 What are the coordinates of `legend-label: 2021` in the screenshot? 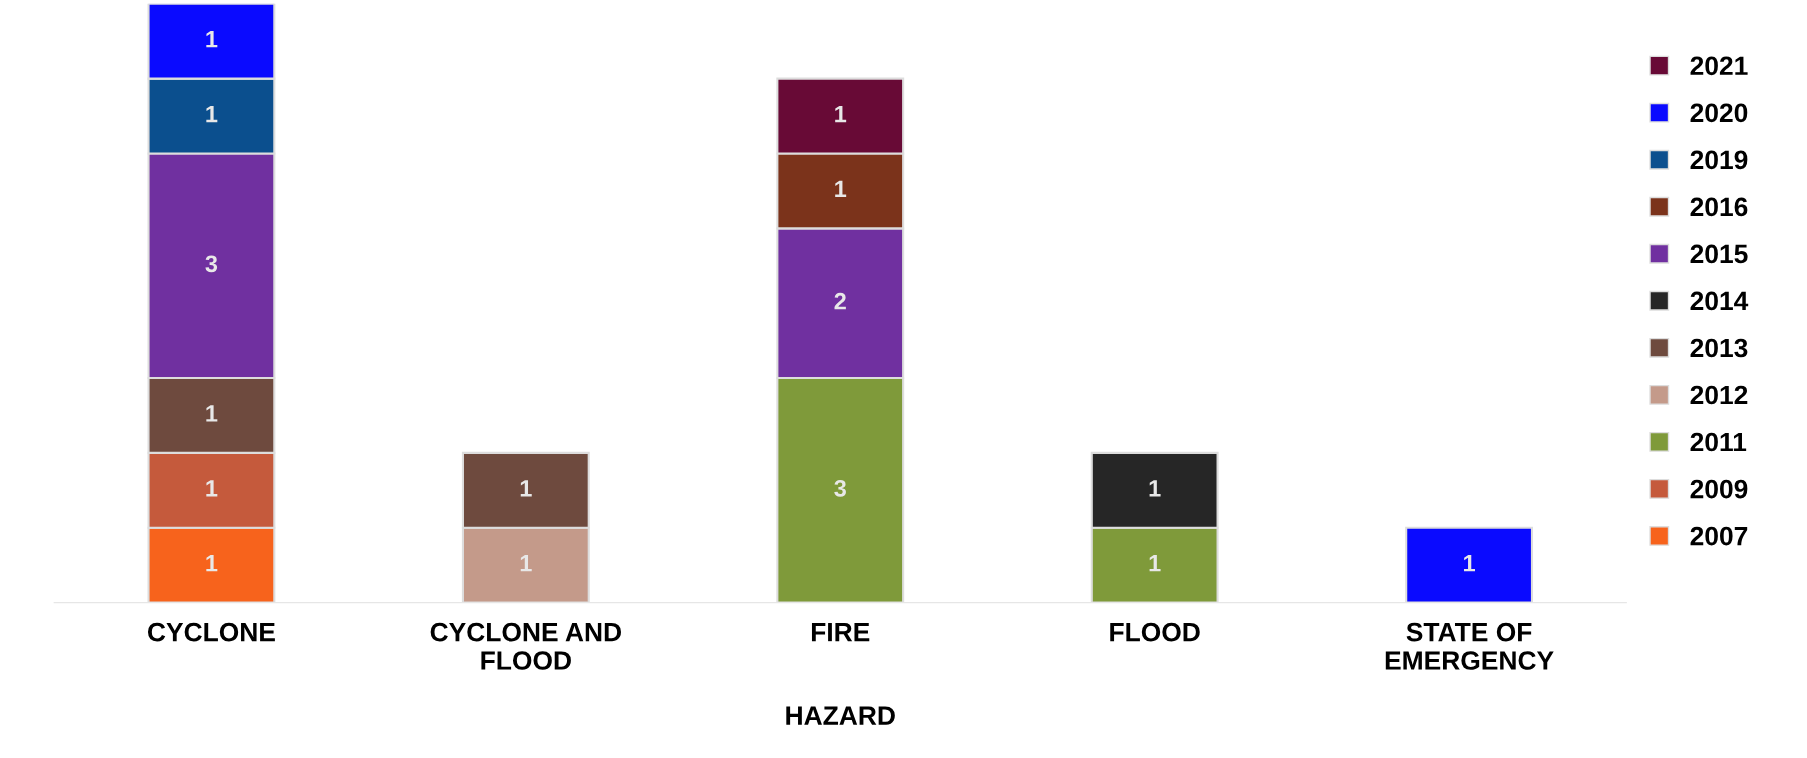 It's located at (1719, 66).